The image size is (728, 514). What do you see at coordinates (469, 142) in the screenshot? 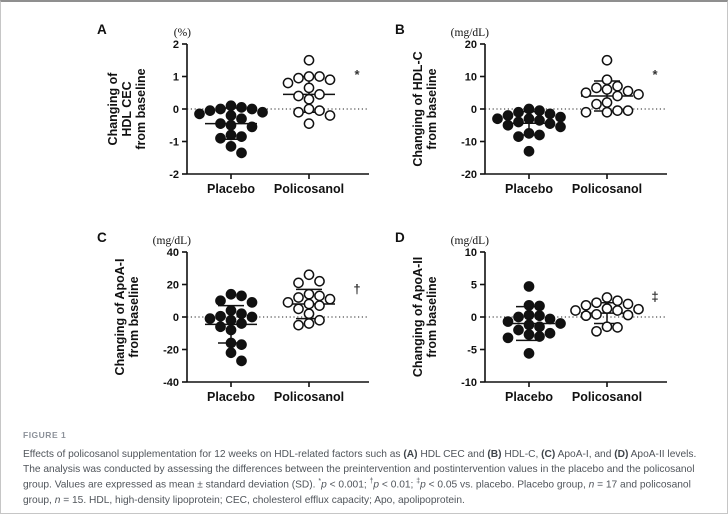
I see `y-tick-label: -10` at bounding box center [469, 142].